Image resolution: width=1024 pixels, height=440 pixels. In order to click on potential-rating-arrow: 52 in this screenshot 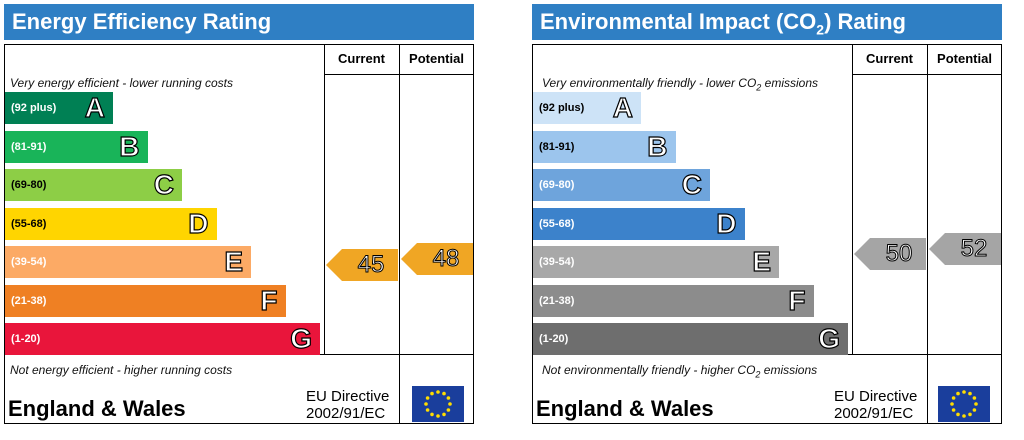, I will do `click(965, 249)`.